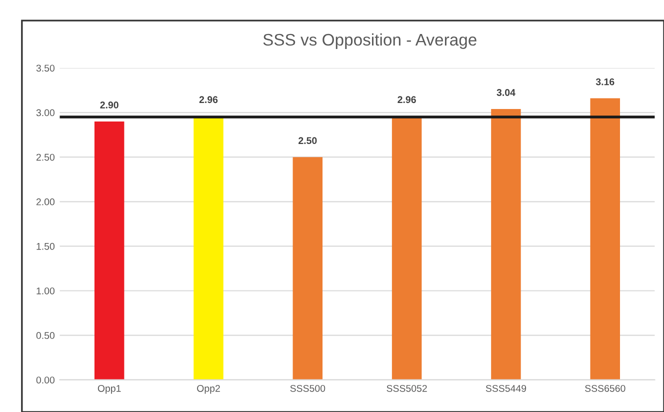 This screenshot has width=664, height=412. What do you see at coordinates (605, 82) in the screenshot?
I see `data-label: 3.16` at bounding box center [605, 82].